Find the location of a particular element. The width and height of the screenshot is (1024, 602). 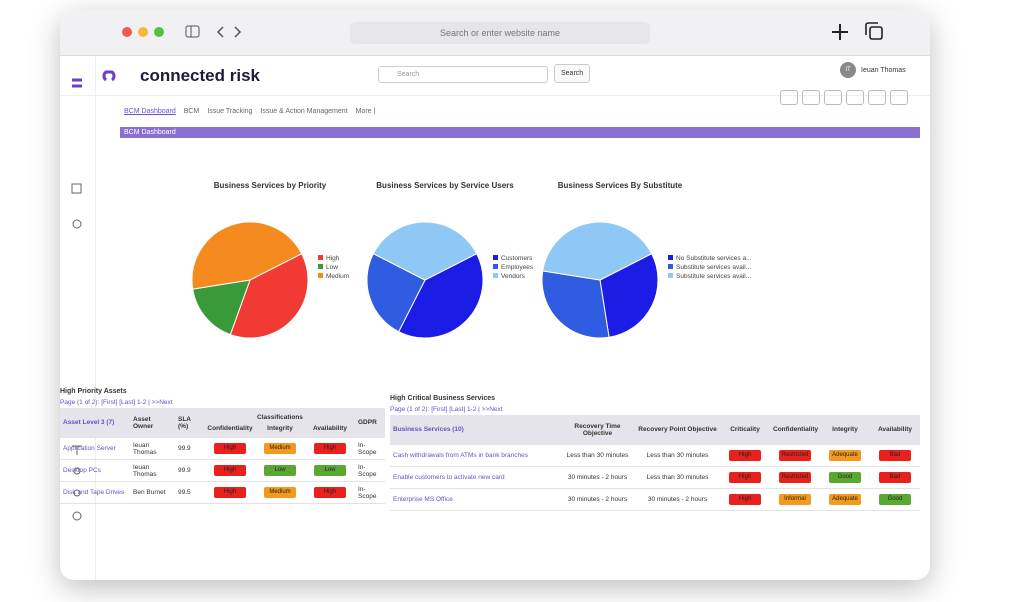

table-title: High Priority Assets is located at coordinates (93, 391).